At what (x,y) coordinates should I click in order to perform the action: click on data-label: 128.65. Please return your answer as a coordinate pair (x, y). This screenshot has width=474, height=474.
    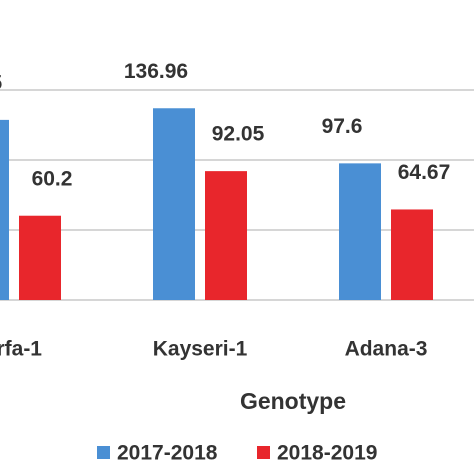
    Looking at the image, I should click on (1, 82).